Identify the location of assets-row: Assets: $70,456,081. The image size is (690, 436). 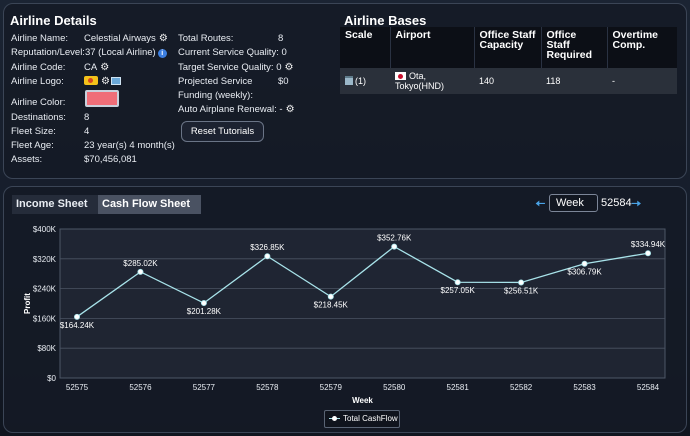
(74, 159).